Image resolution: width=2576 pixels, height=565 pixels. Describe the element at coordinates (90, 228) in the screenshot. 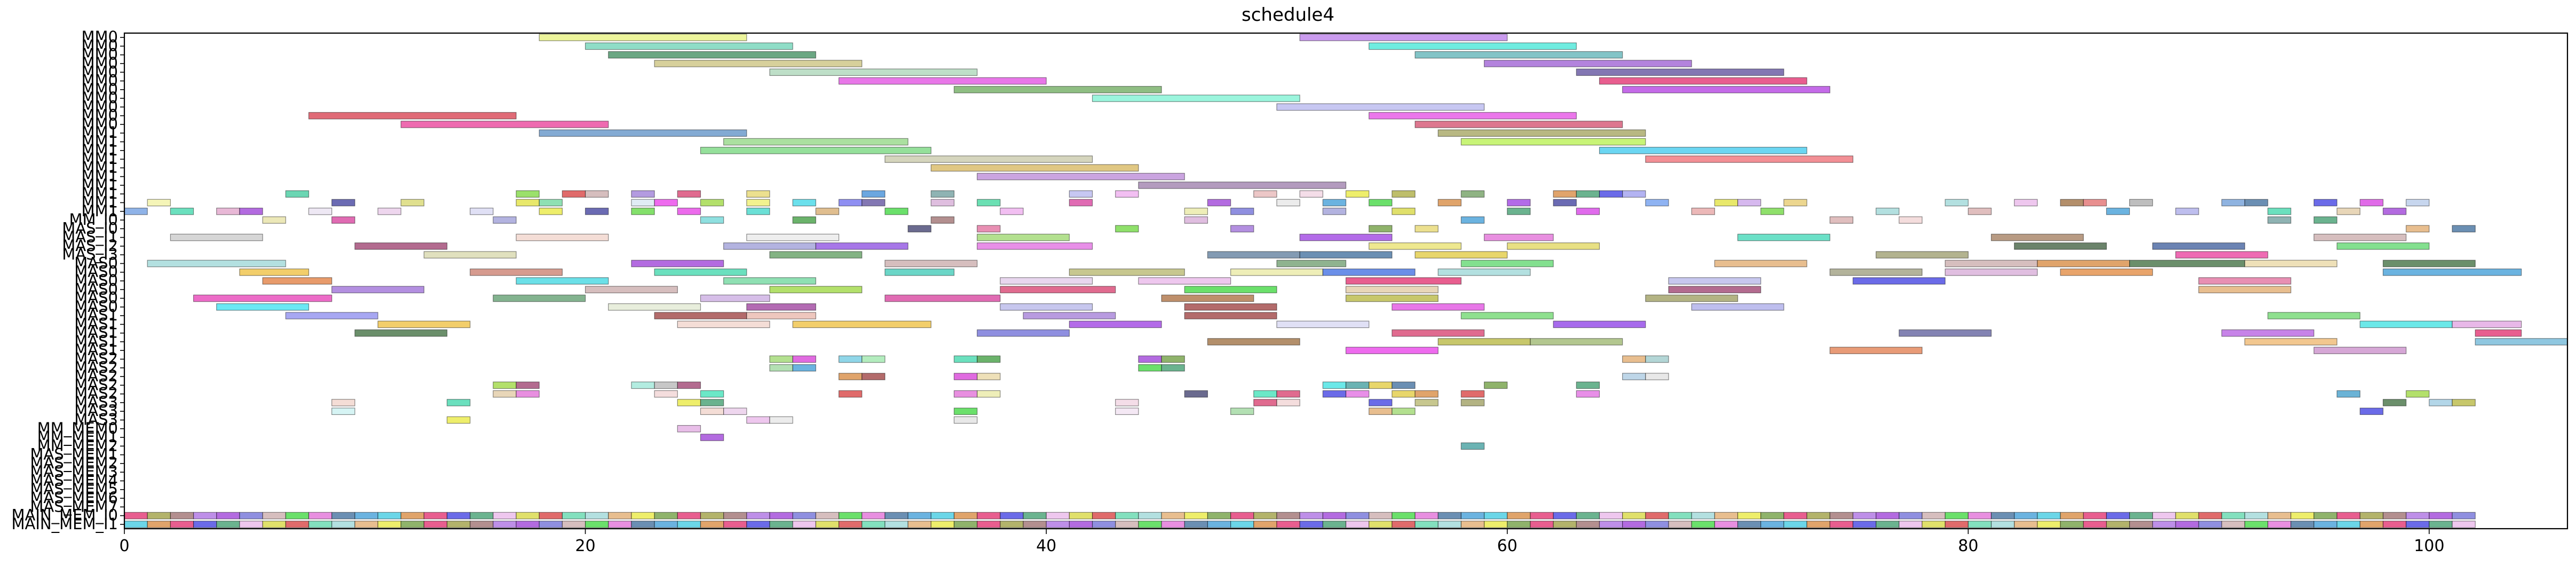

I see `y-tick-label: MAS_I0` at that location.